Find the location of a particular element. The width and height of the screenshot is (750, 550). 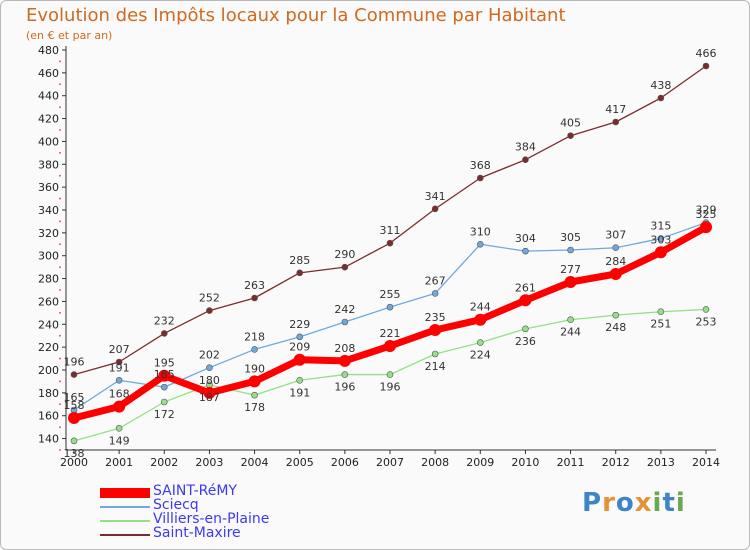

data-label: 329 is located at coordinates (706, 210).